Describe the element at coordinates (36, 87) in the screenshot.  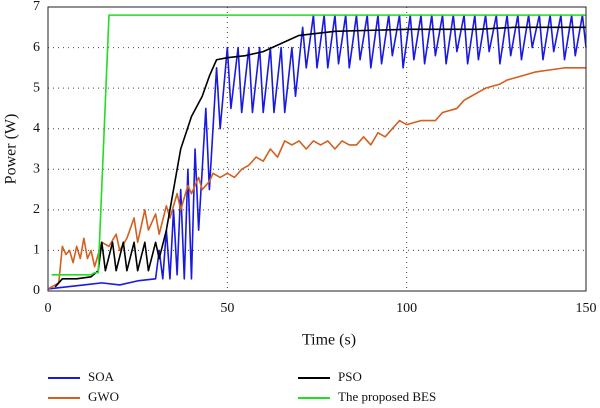
I see `y-tick-label: 5` at that location.